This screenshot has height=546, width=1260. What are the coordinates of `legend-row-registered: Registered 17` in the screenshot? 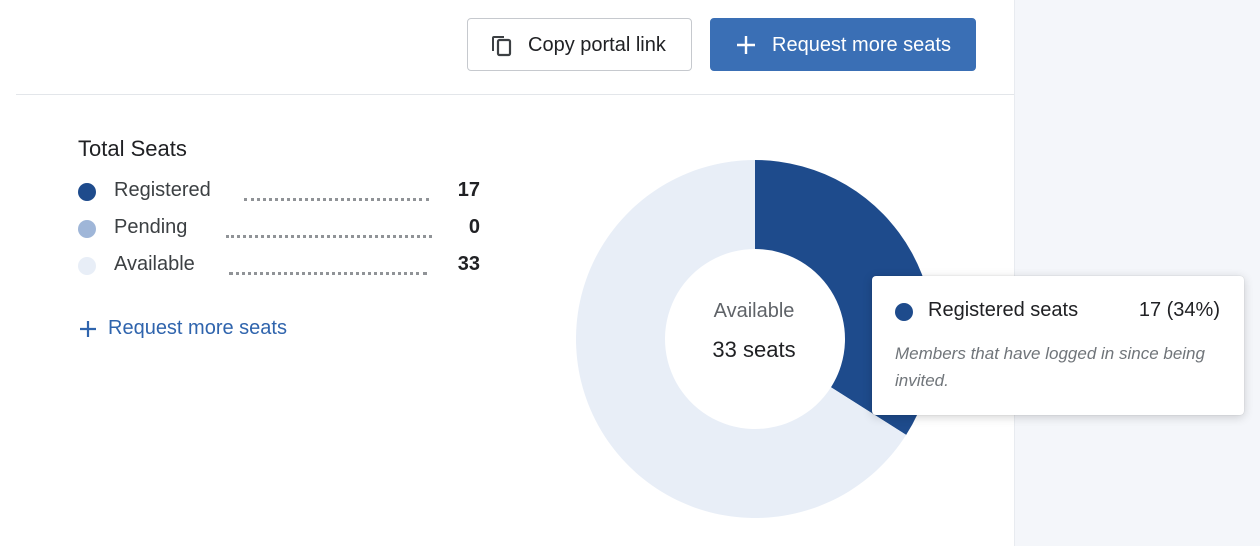 It's located at (279, 191).